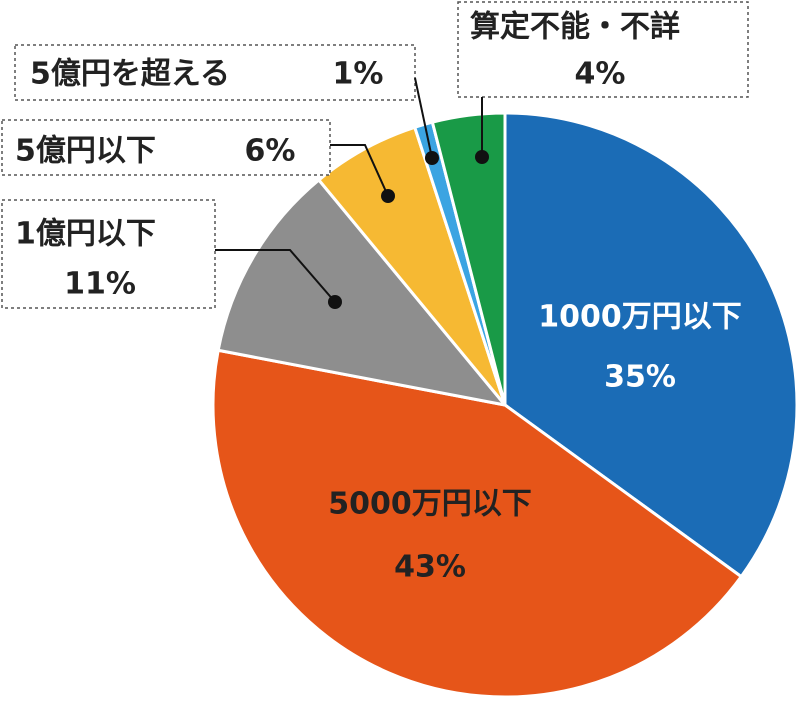  I want to click on value-label: 43%, so click(430, 567).